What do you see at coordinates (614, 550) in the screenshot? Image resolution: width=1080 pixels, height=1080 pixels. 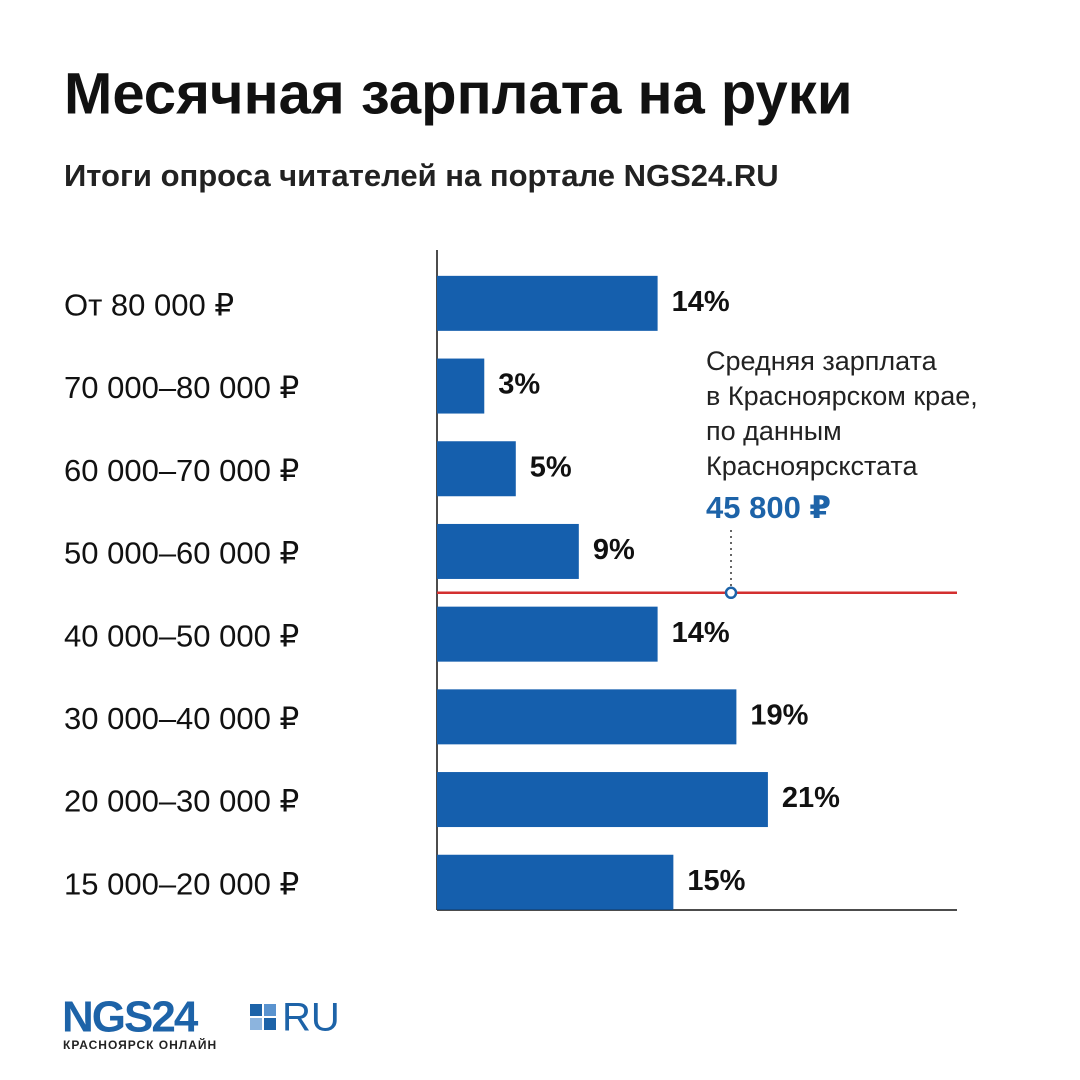 I see `value-label: 9%` at bounding box center [614, 550].